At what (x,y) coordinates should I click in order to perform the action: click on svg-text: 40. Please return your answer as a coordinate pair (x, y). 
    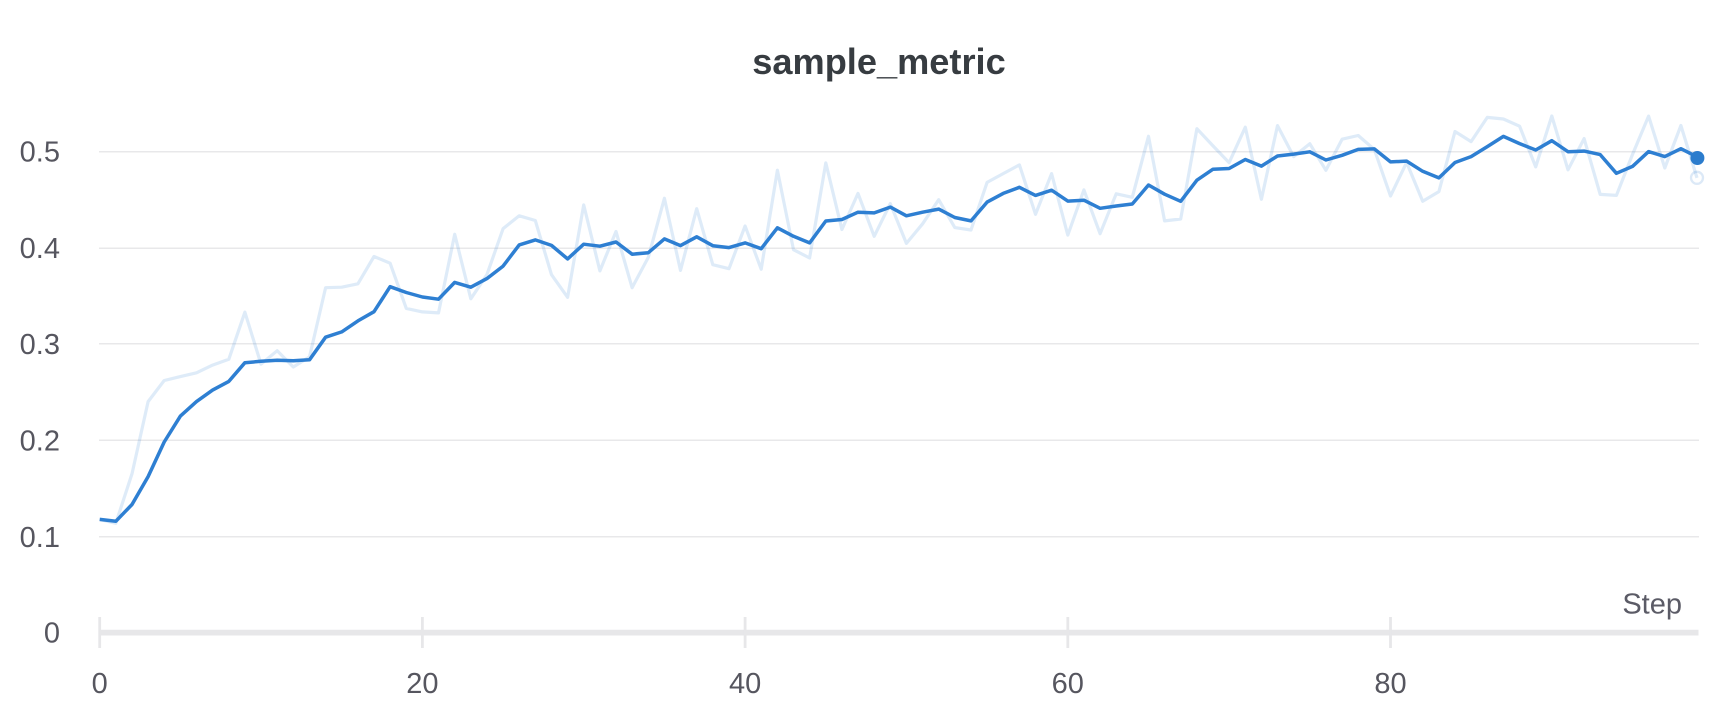
    Looking at the image, I should click on (745, 684).